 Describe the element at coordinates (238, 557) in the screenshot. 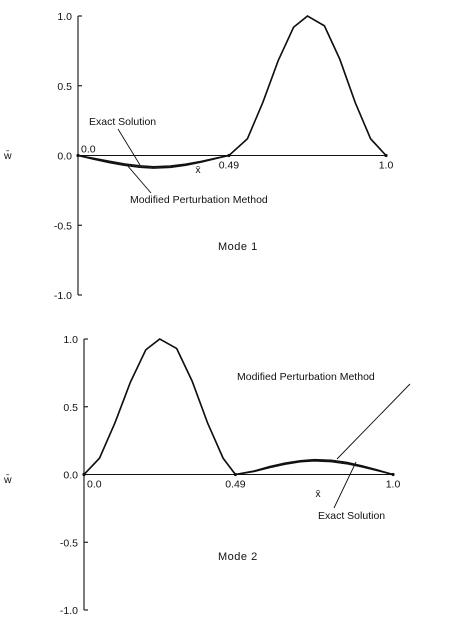

I see `mode-2-title: Mode 2` at that location.